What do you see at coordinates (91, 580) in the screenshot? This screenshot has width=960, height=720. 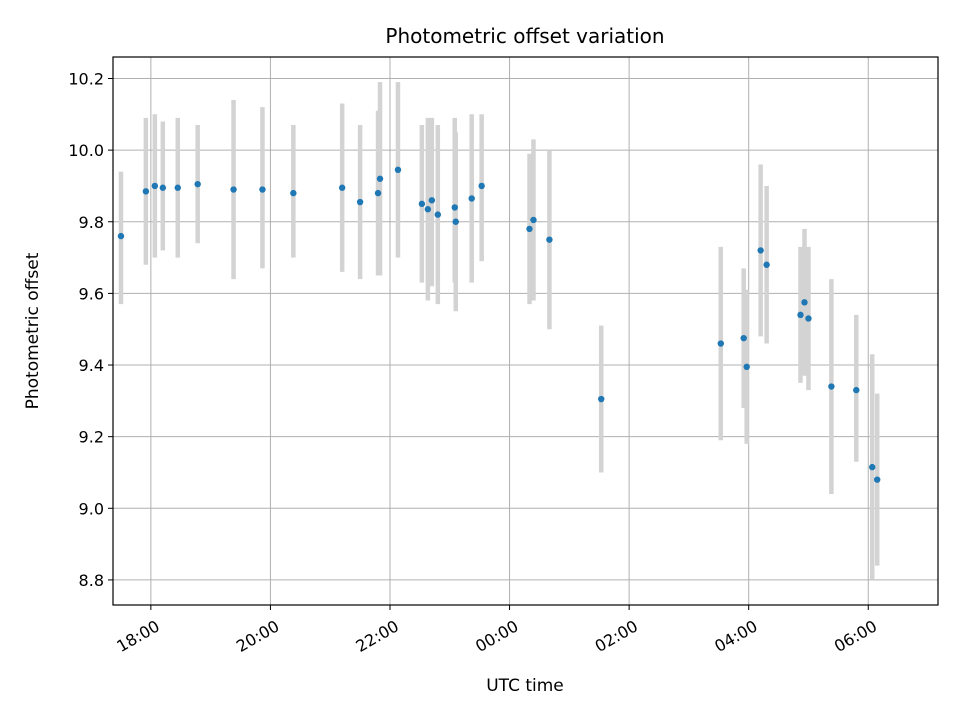 I see `y-tick-label: 8.8` at bounding box center [91, 580].